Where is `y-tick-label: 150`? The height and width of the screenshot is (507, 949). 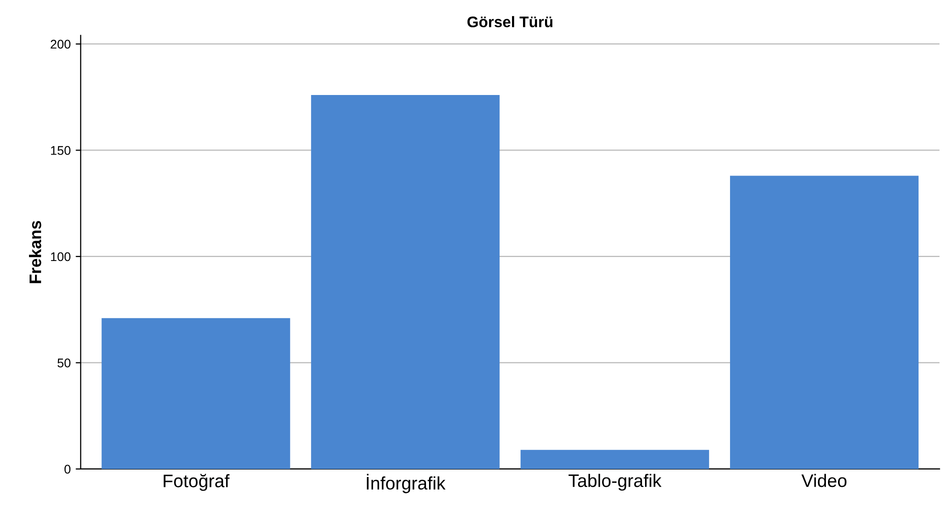
y-tick-label: 150 is located at coordinates (60, 150).